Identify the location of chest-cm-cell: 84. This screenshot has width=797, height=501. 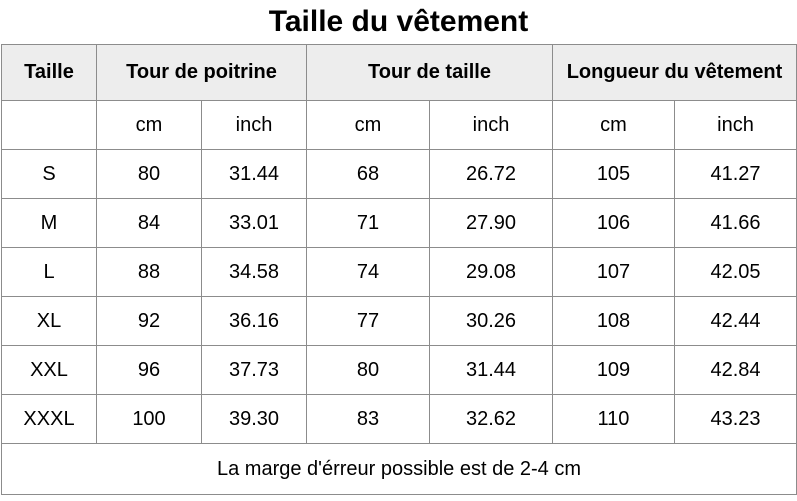
(149, 223).